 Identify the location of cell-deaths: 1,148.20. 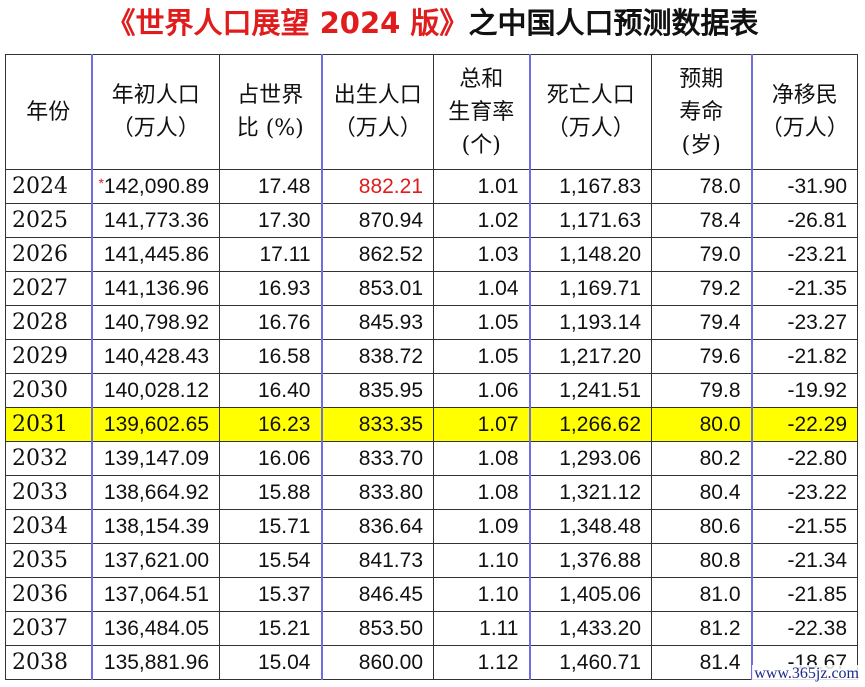
(590, 254).